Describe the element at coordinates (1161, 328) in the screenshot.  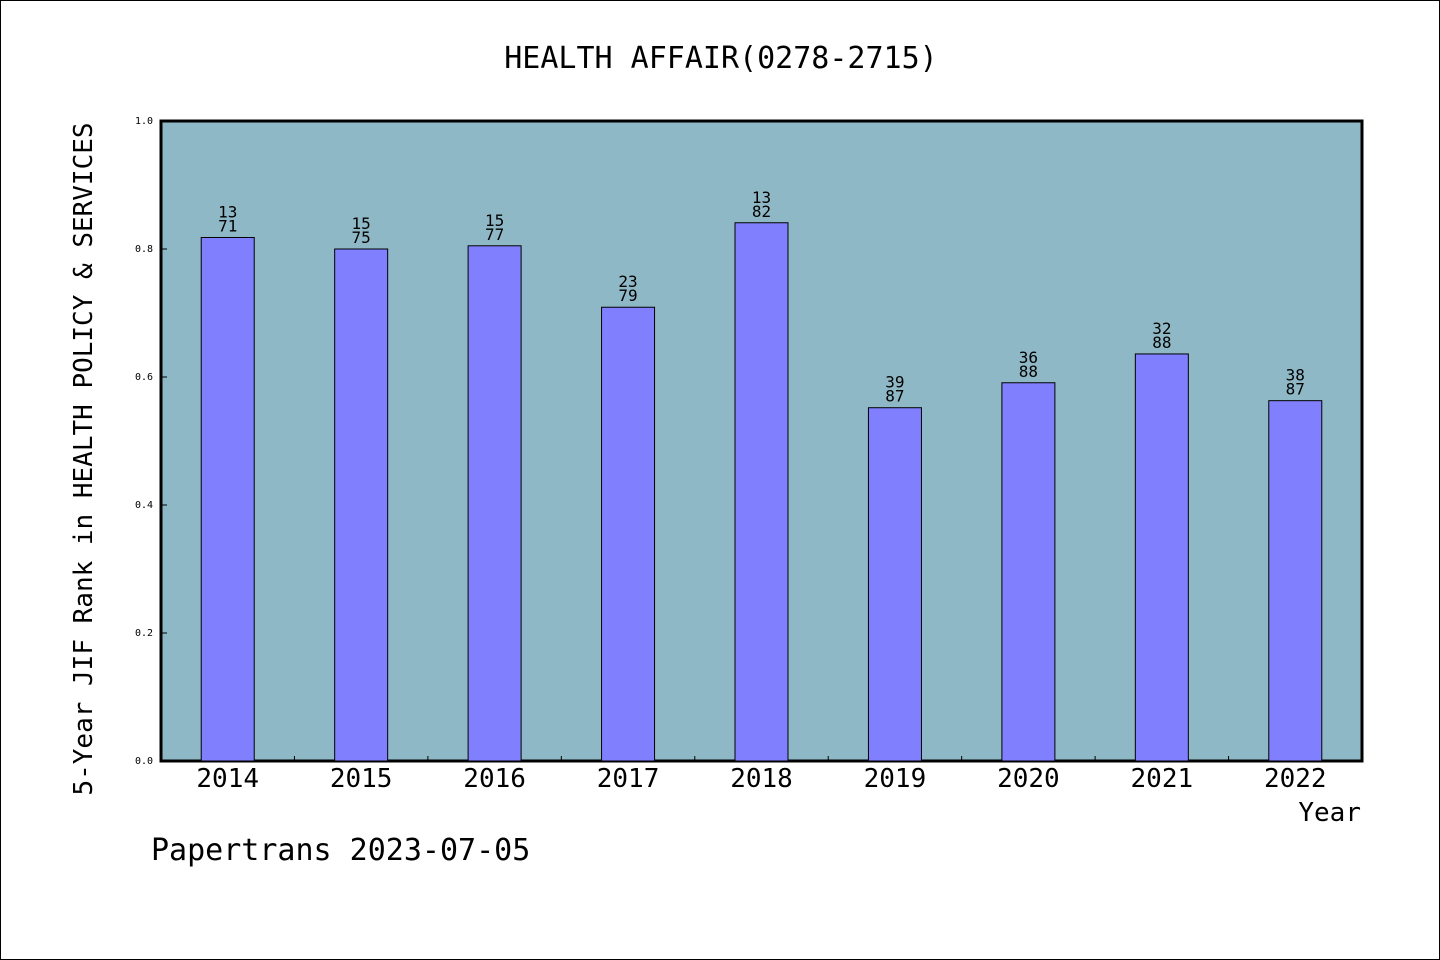
I see `bar-label-rank-2021: 32` at that location.